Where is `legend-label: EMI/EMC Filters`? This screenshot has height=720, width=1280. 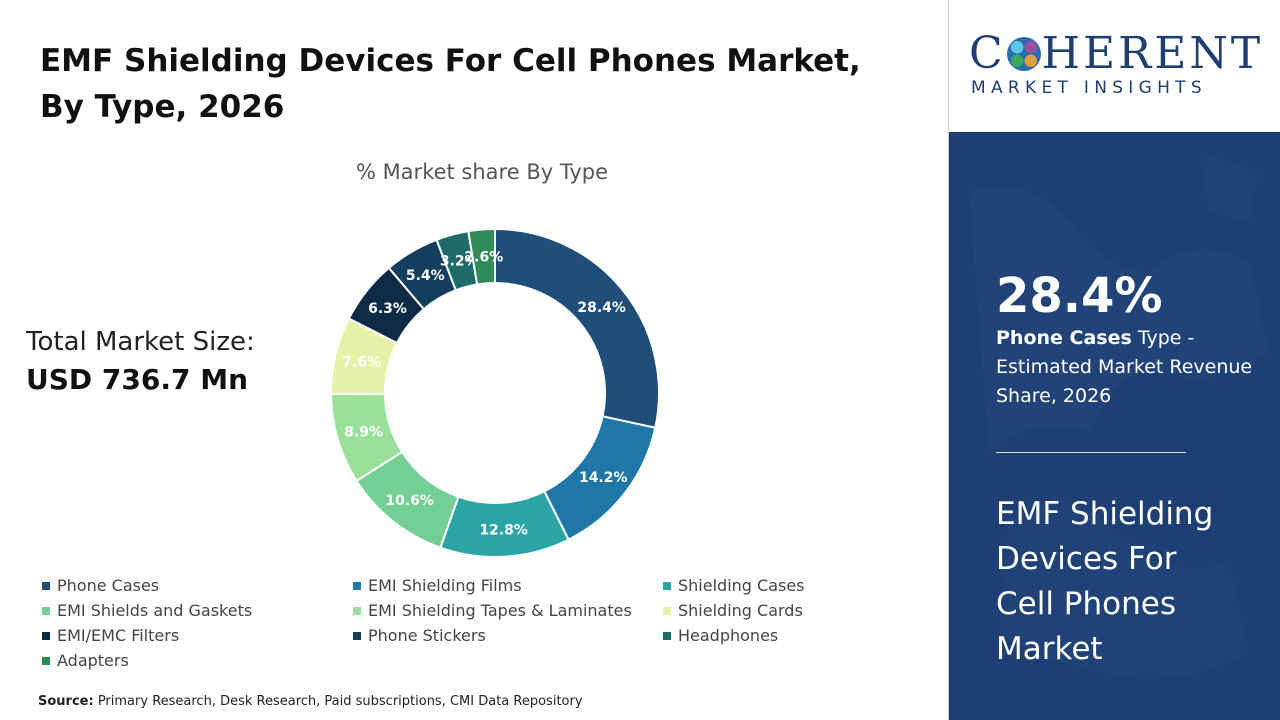
legend-label: EMI/EMC Filters is located at coordinates (118, 635).